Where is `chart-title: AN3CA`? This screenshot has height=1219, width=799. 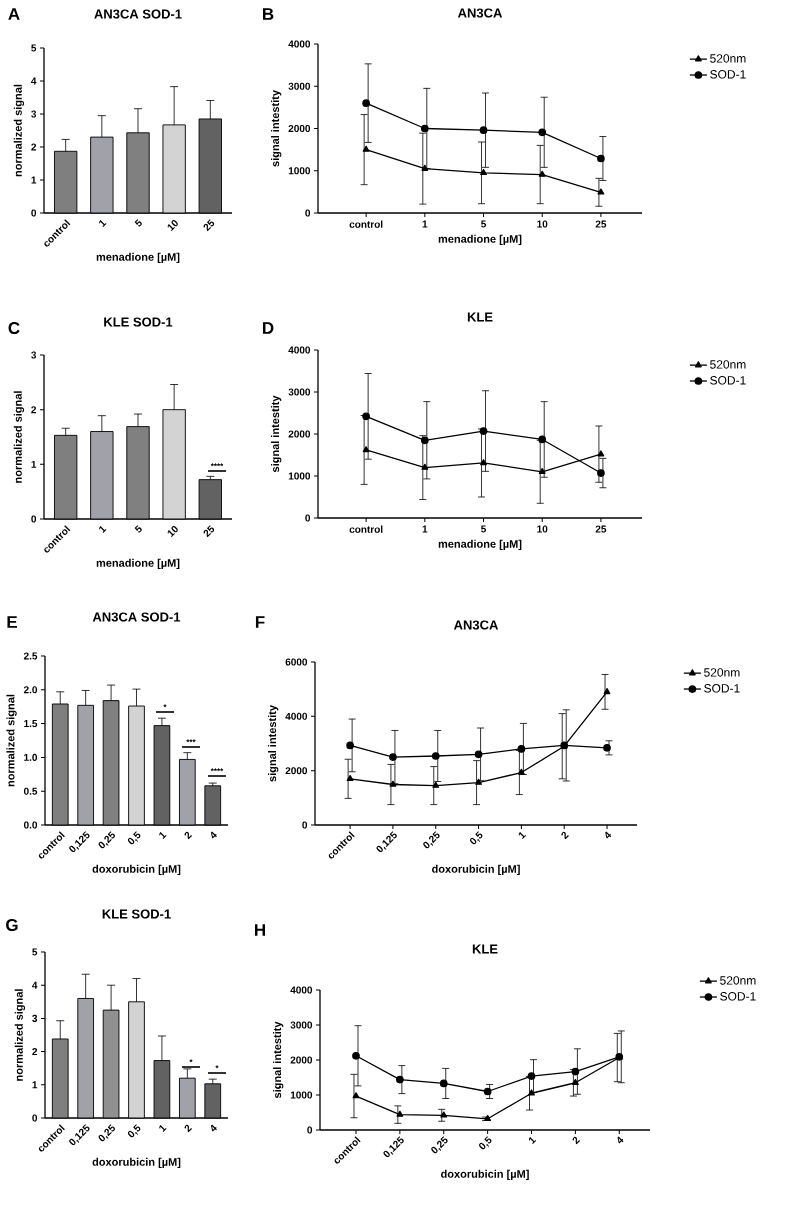 chart-title: AN3CA is located at coordinates (480, 13).